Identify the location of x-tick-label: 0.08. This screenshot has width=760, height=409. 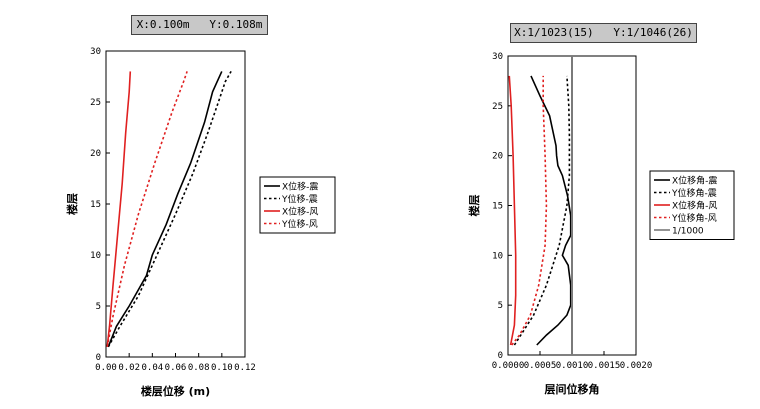
(199, 368).